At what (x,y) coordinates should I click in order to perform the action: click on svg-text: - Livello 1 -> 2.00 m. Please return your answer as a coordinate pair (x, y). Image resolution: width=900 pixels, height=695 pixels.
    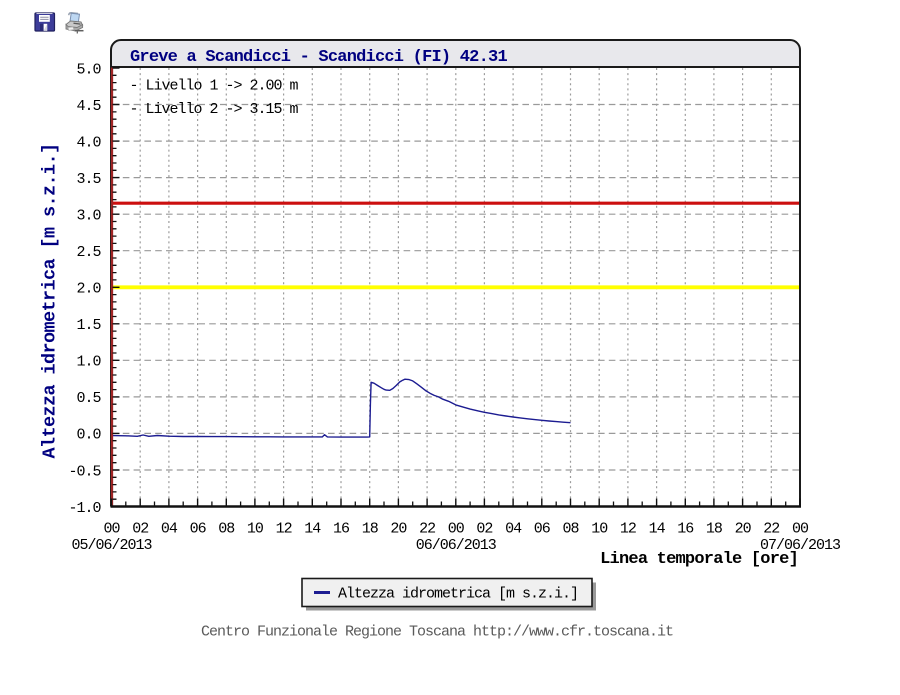
    Looking at the image, I should click on (214, 86).